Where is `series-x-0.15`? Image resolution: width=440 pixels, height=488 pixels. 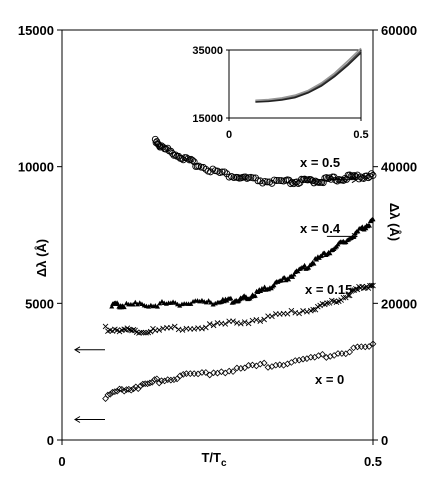
series-x-0.15 is located at coordinates (239, 309).